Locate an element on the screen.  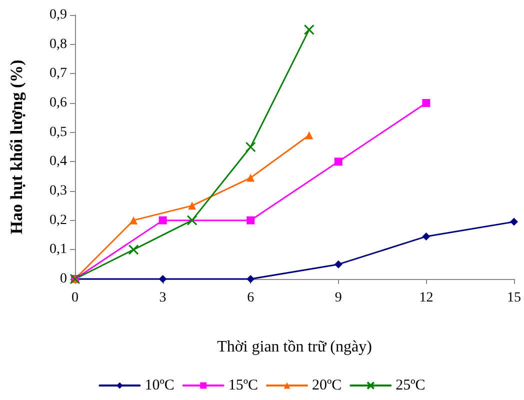
legend-label: 10ºC is located at coordinates (159, 386).